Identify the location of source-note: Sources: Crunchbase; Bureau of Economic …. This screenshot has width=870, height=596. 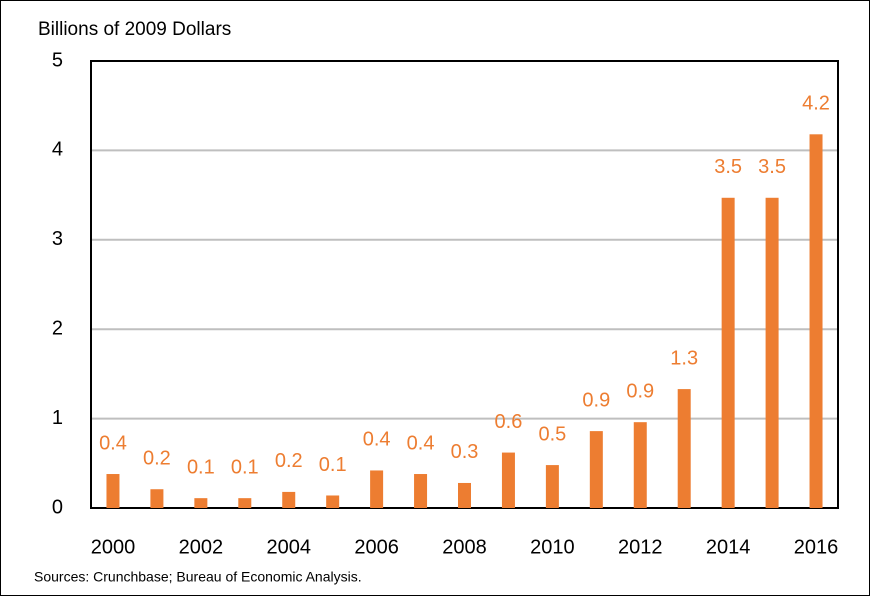
(198, 577).